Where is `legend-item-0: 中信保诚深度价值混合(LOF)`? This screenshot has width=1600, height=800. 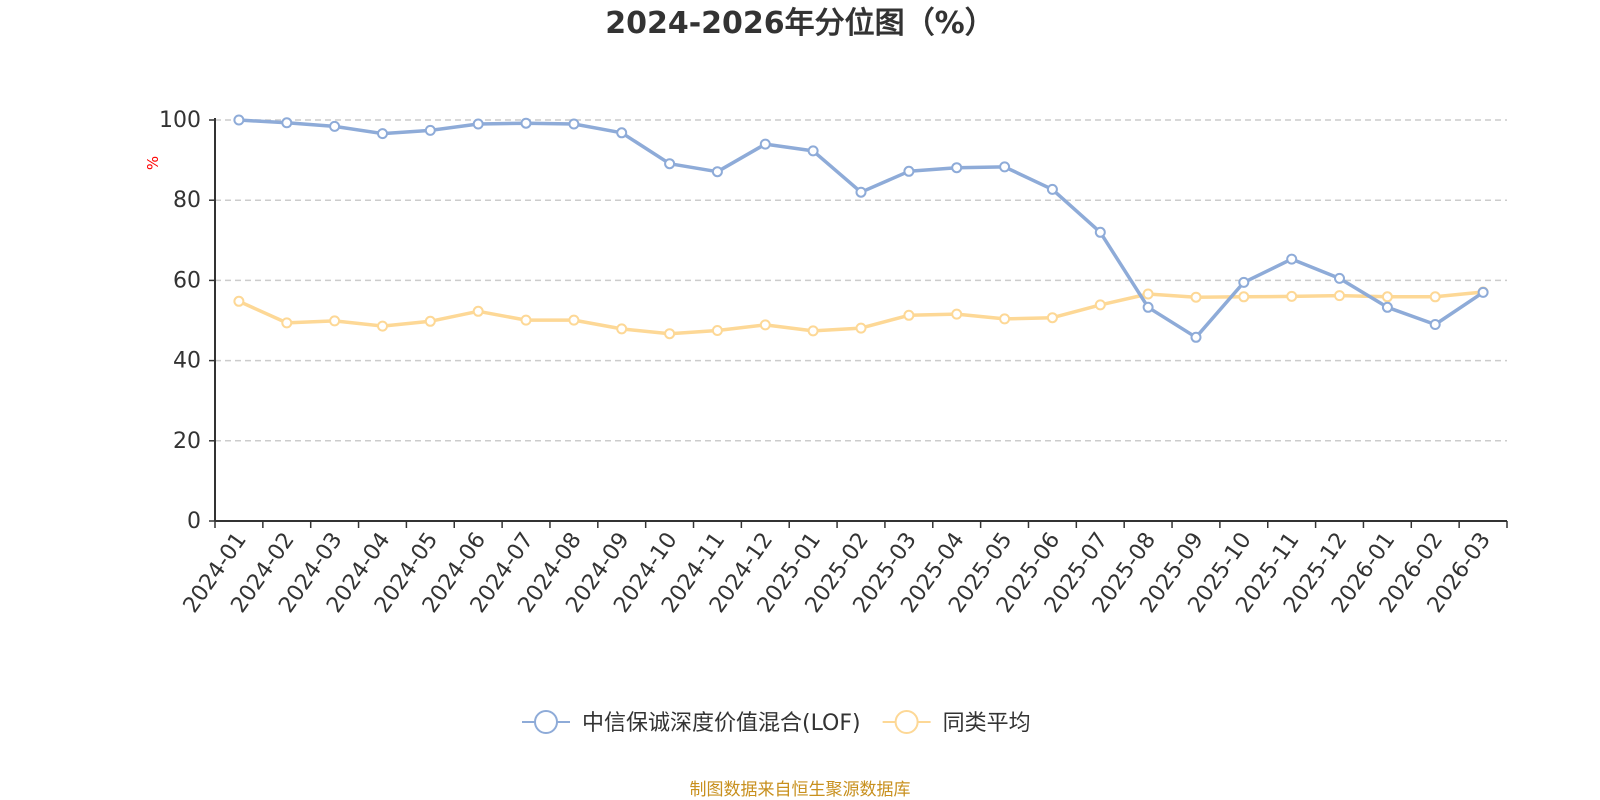 legend-item-0: 中信保诚深度价值混合(LOF) is located at coordinates (691, 723).